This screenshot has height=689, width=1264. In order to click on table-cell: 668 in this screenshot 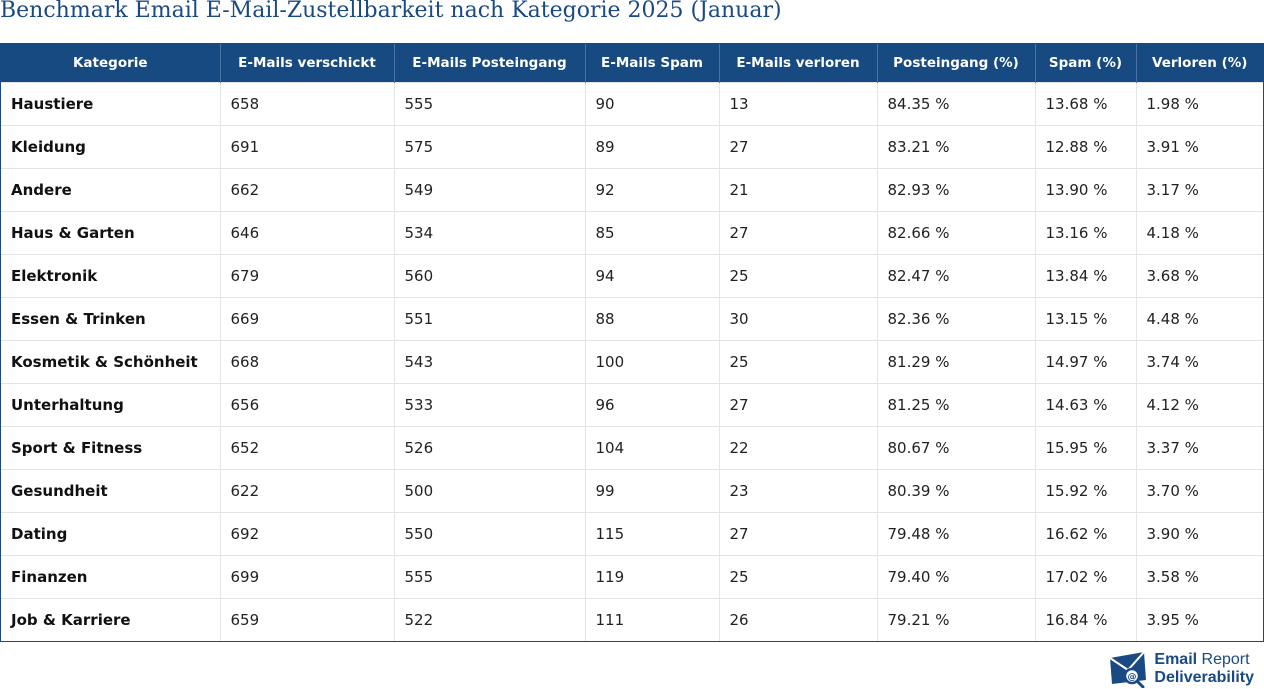, I will do `click(307, 362)`.